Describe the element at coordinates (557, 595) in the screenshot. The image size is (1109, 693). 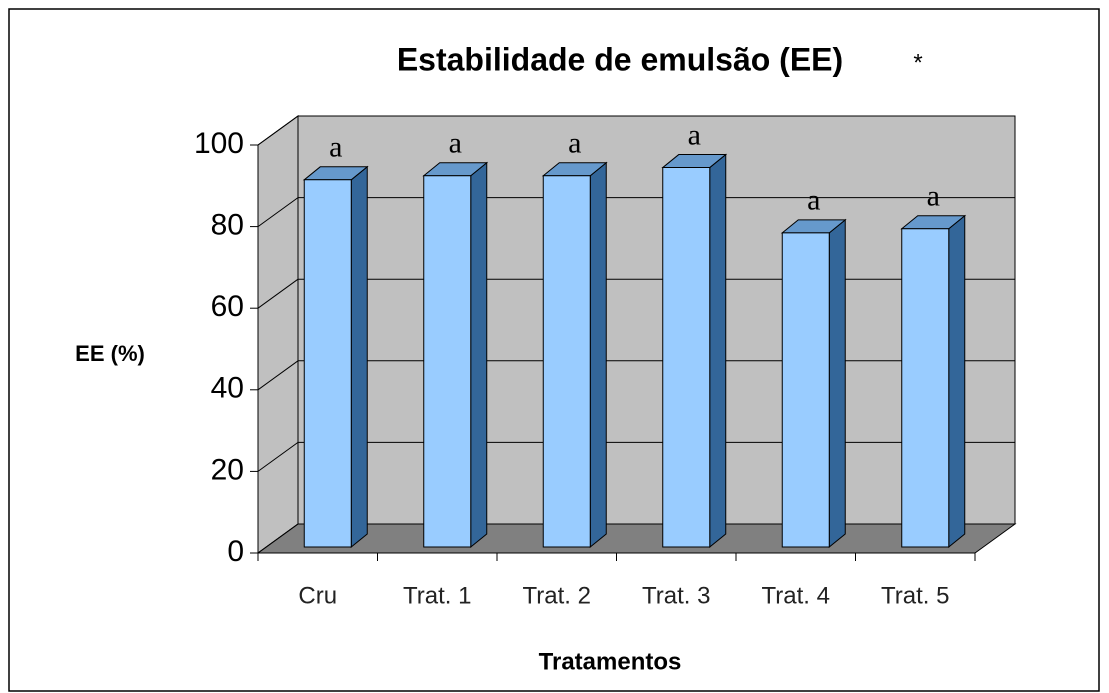
I see `x-tick-label: Trat. 2` at that location.